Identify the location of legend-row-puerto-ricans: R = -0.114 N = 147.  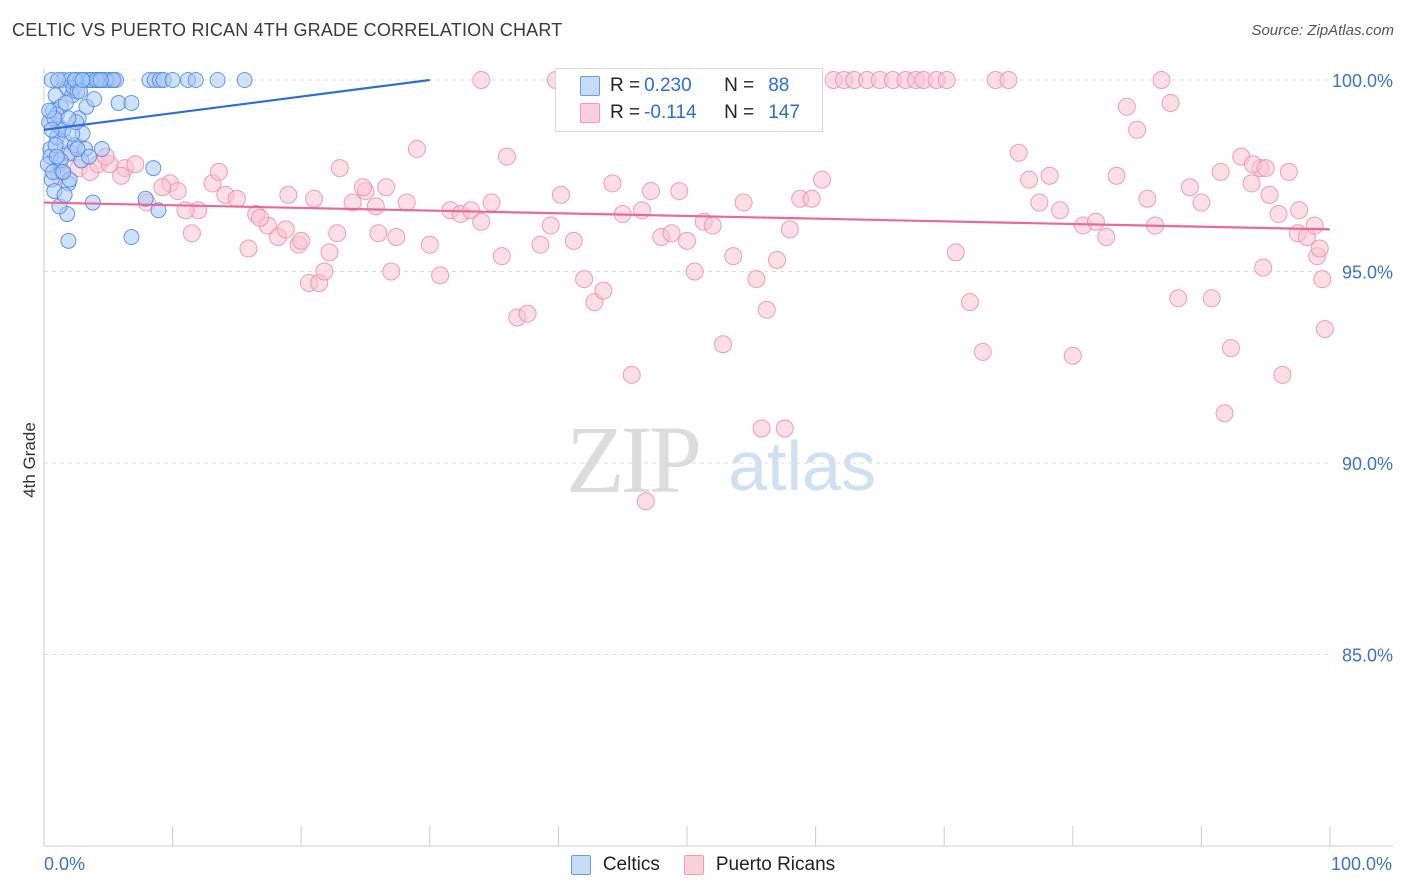
(690, 113).